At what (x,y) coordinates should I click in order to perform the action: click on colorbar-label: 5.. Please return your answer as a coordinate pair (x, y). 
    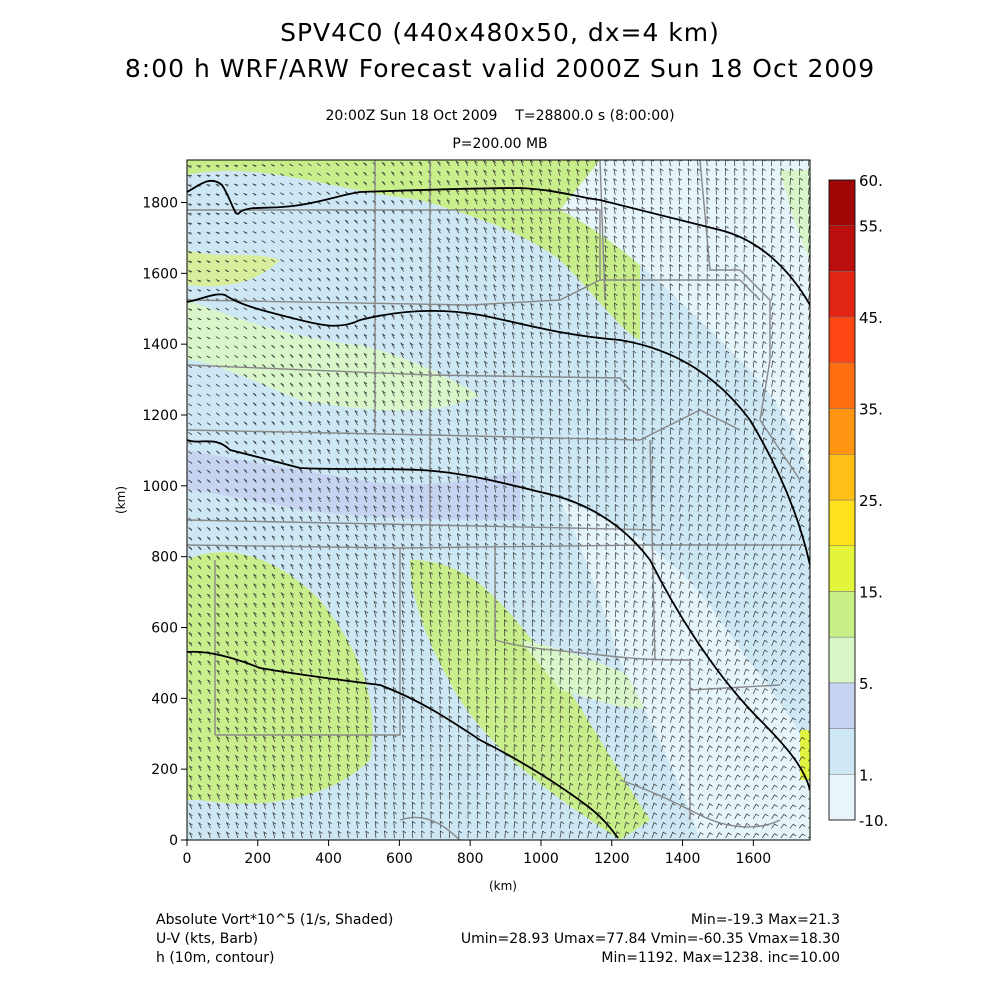
    Looking at the image, I should click on (866, 684).